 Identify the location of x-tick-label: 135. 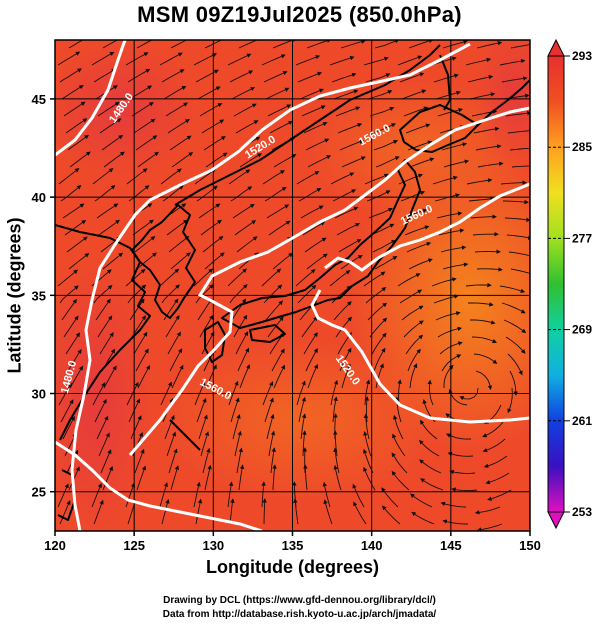
(293, 545).